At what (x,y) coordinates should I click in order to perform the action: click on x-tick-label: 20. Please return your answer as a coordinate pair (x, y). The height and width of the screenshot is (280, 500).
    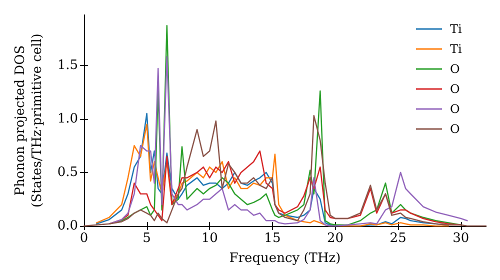
    Looking at the image, I should click on (335, 238).